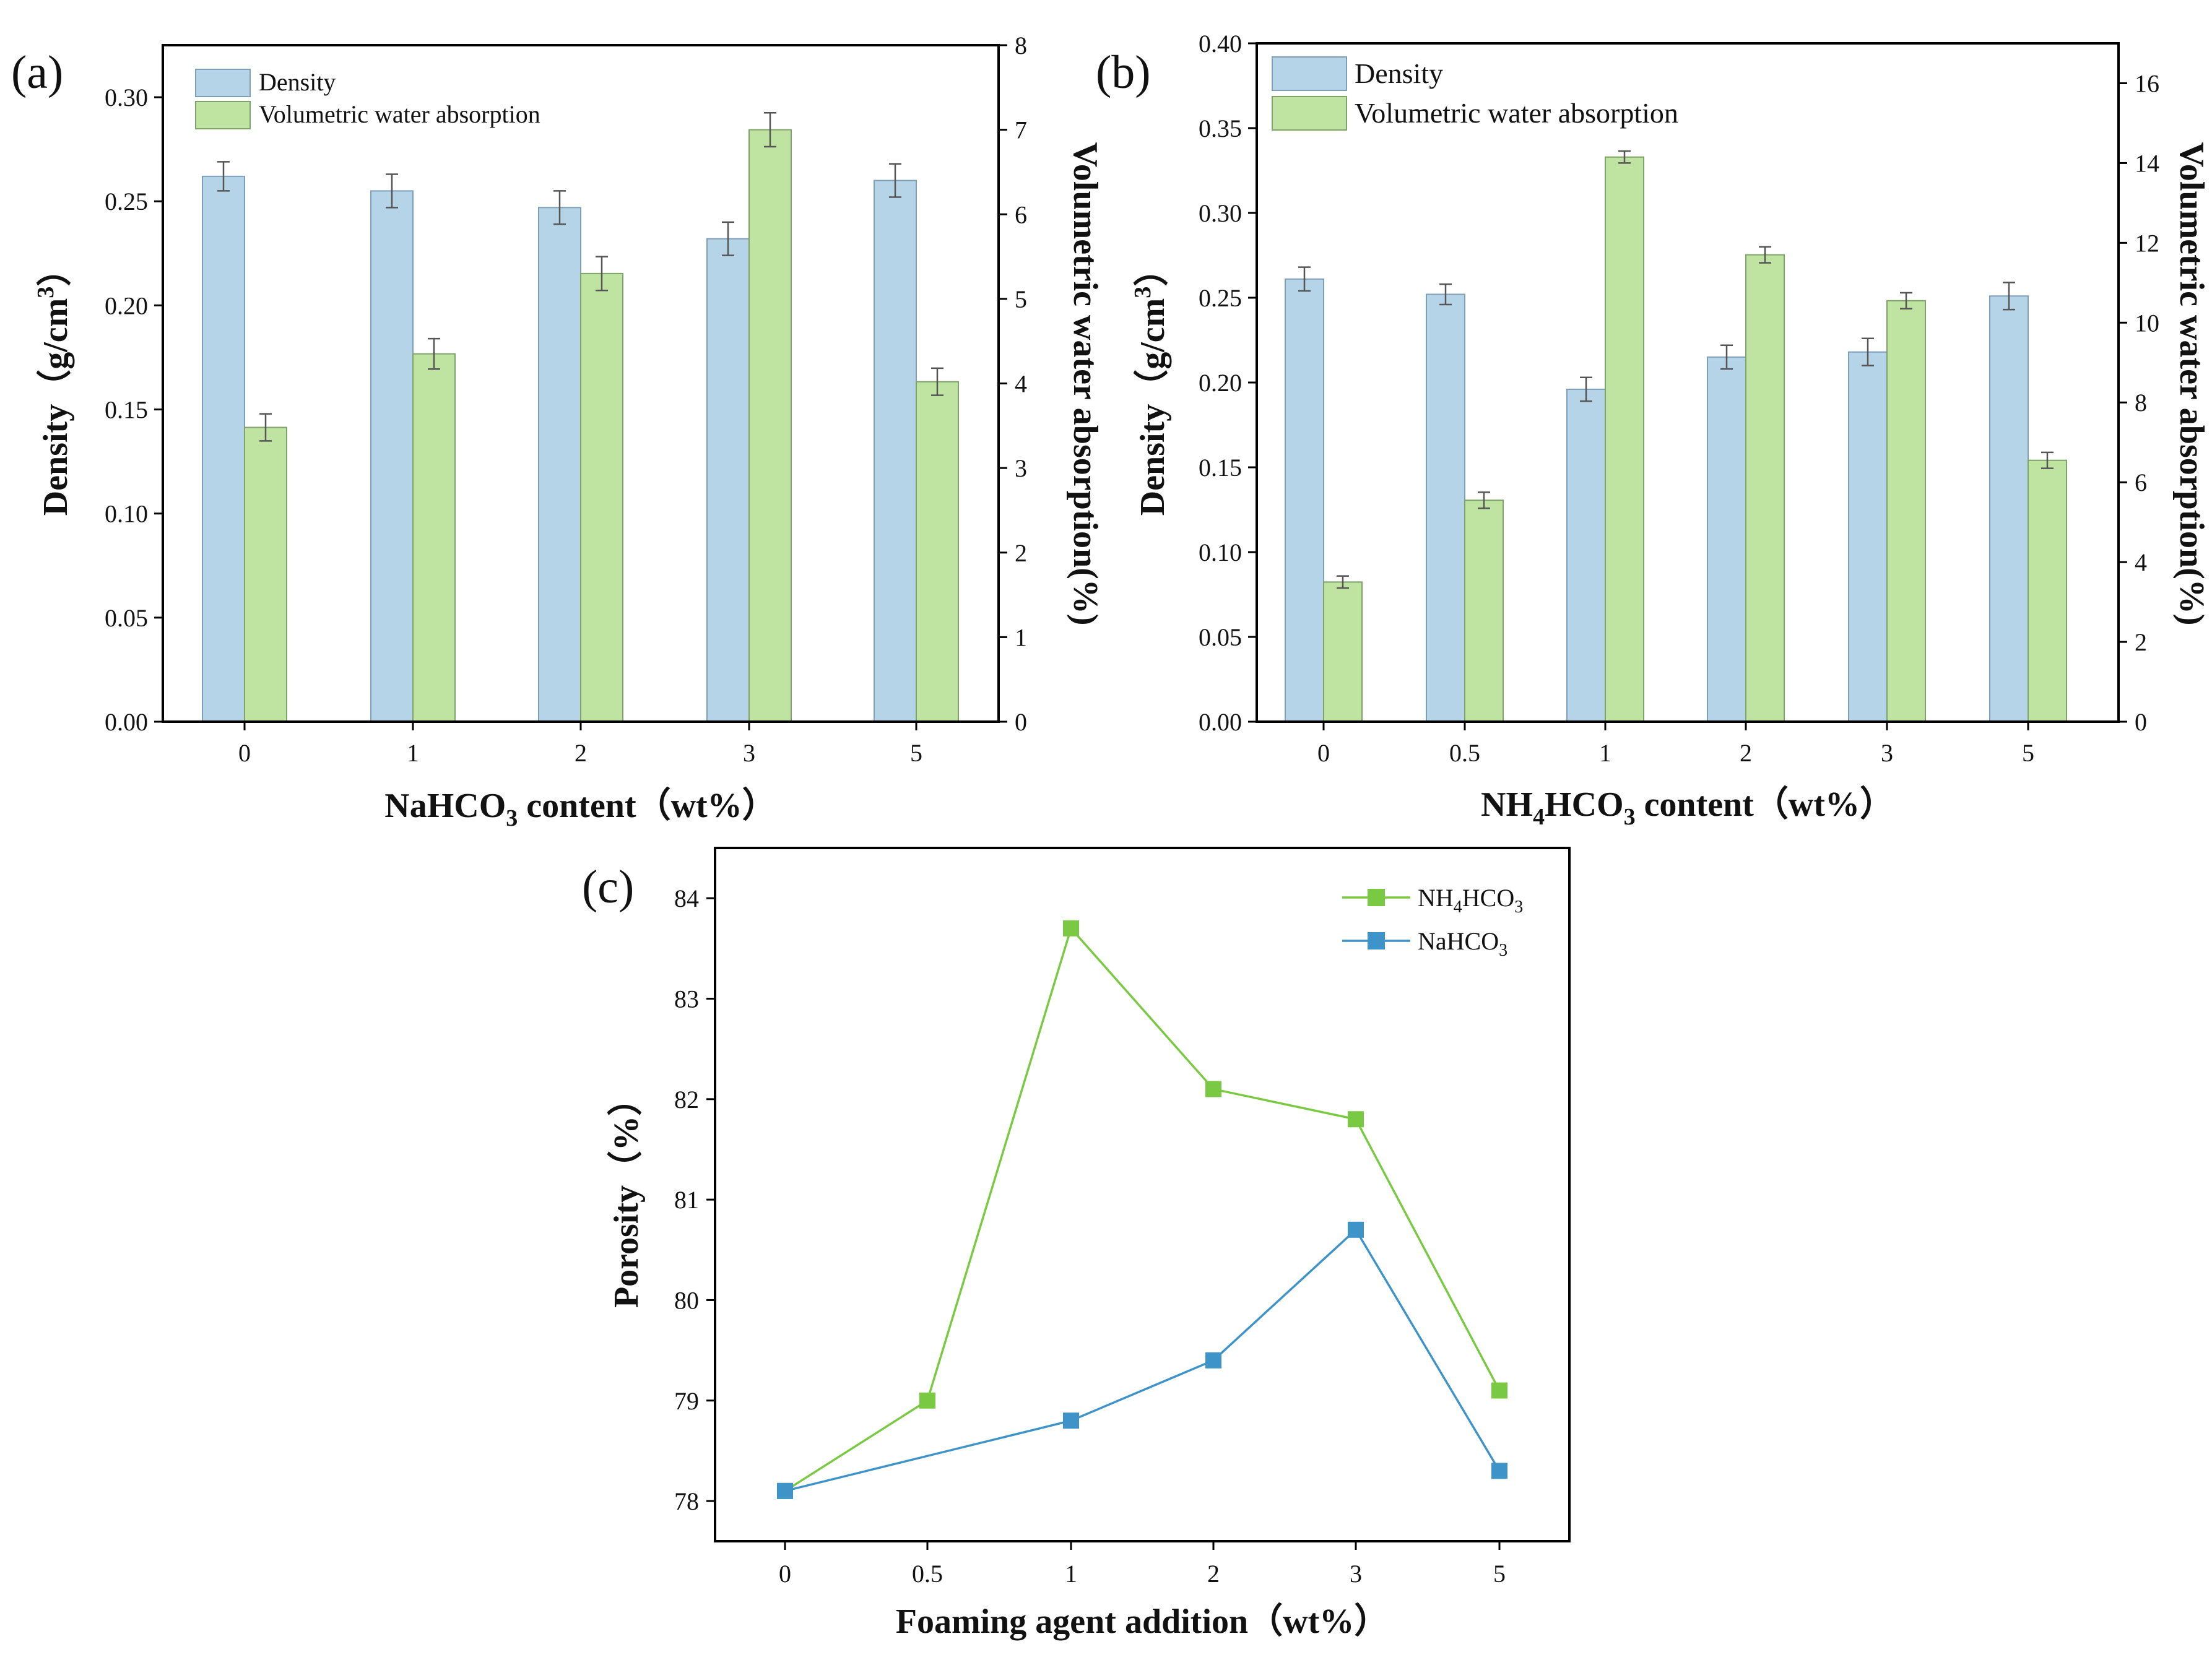 The height and width of the screenshot is (1665, 2212). I want to click on panel-b-x-tick-label: 5, so click(2028, 753).